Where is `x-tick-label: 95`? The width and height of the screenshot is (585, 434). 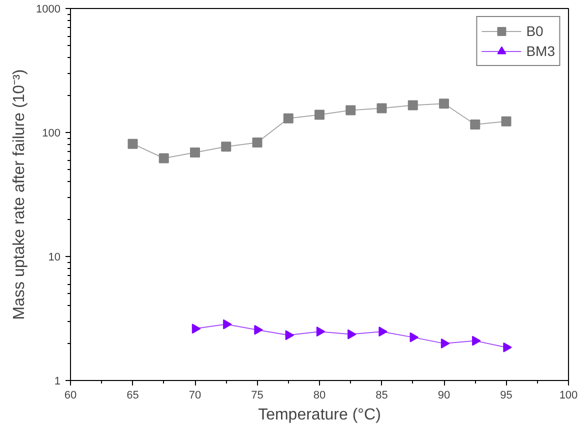 x-tick-label: 95 is located at coordinates (506, 396).